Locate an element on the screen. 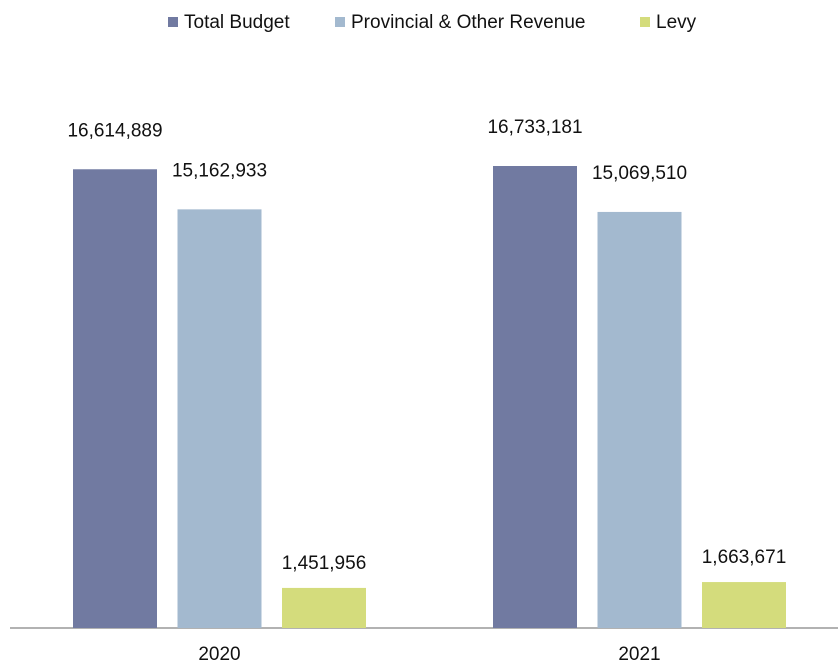 The height and width of the screenshot is (664, 838). data-label: 1,663,671 is located at coordinates (744, 557).